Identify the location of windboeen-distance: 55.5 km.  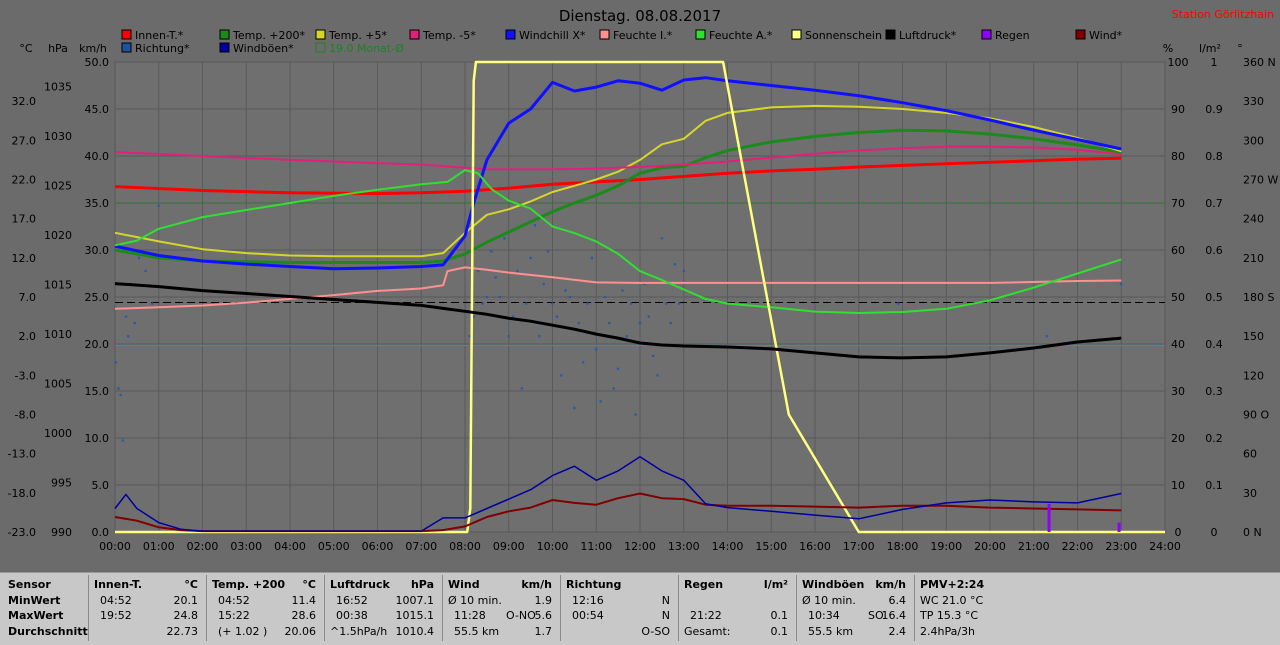
(831, 631).